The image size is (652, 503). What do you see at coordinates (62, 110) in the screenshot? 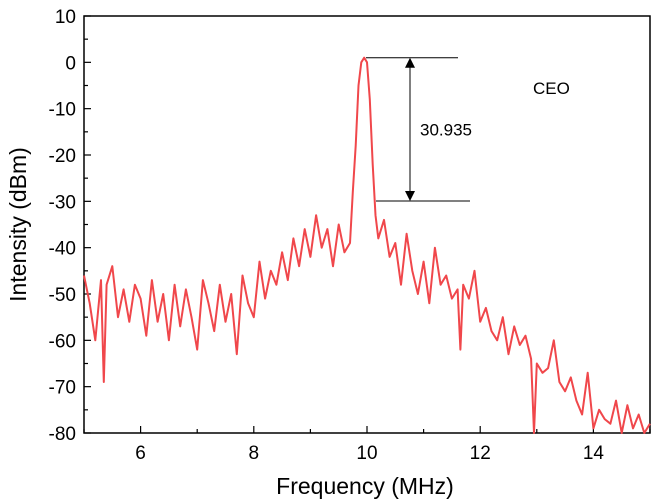
I see `y-tick-label: -10` at bounding box center [62, 110].